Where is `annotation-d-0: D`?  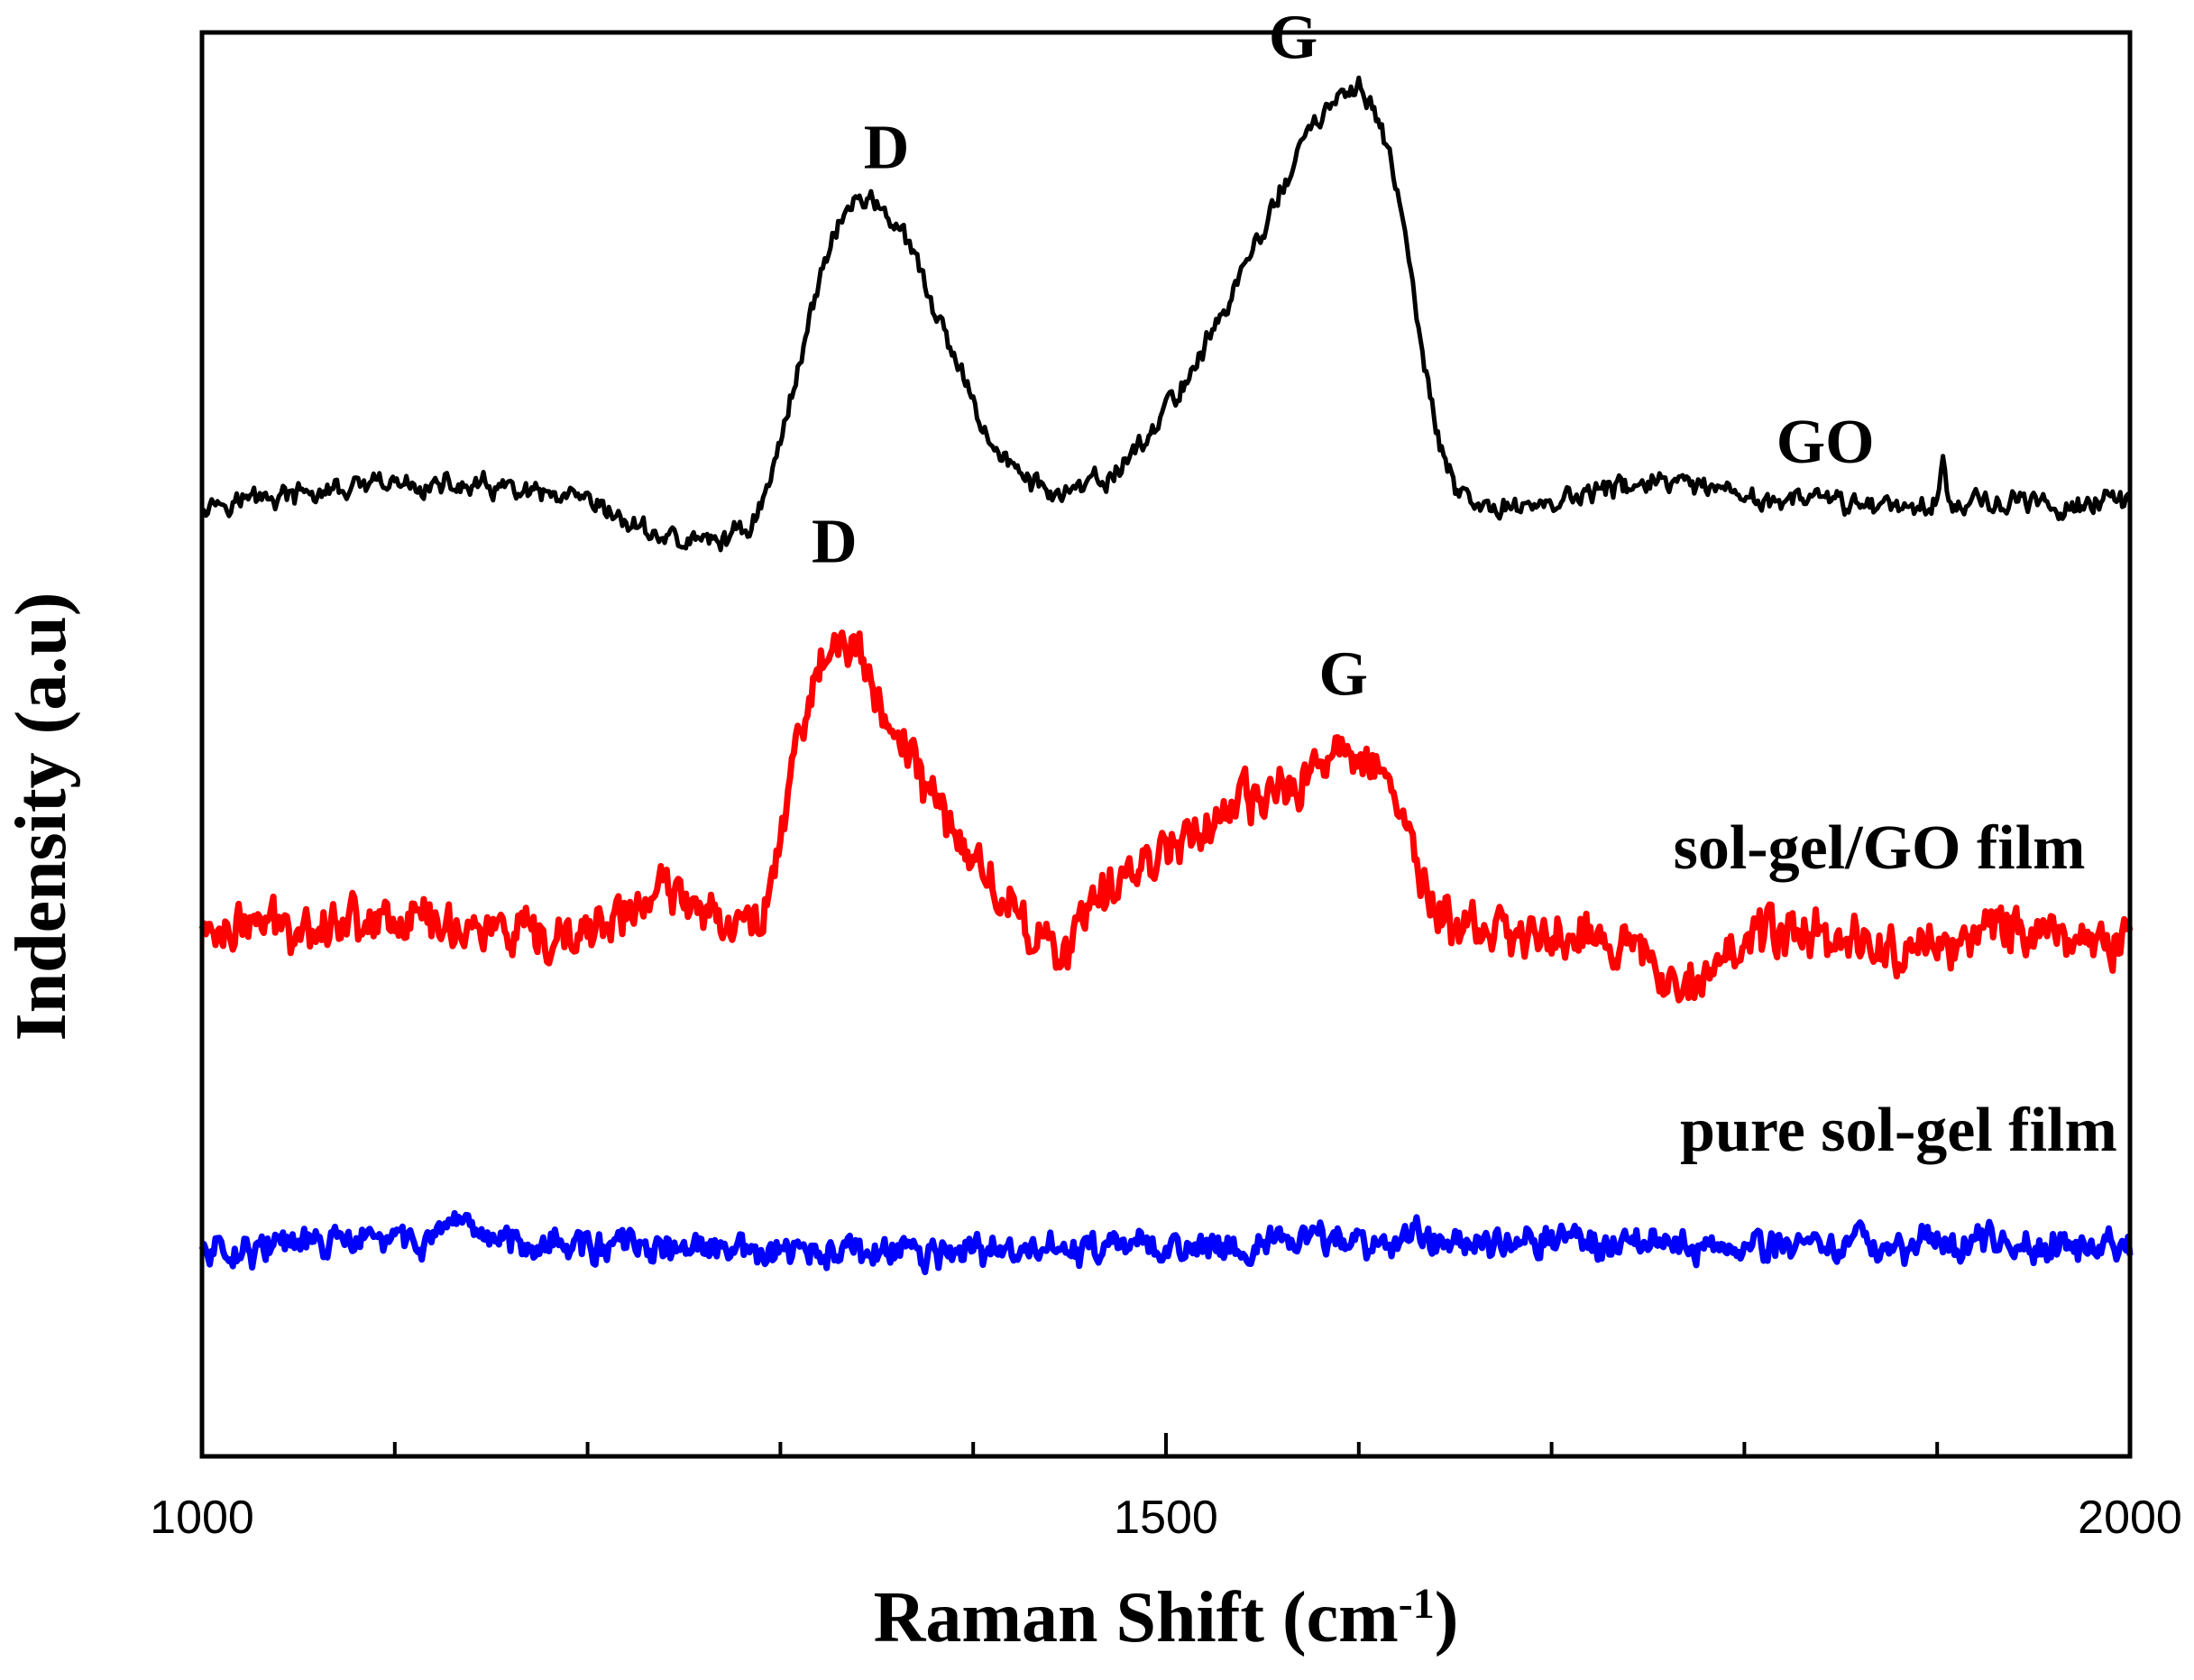
annotation-d-0: D is located at coordinates (887, 148).